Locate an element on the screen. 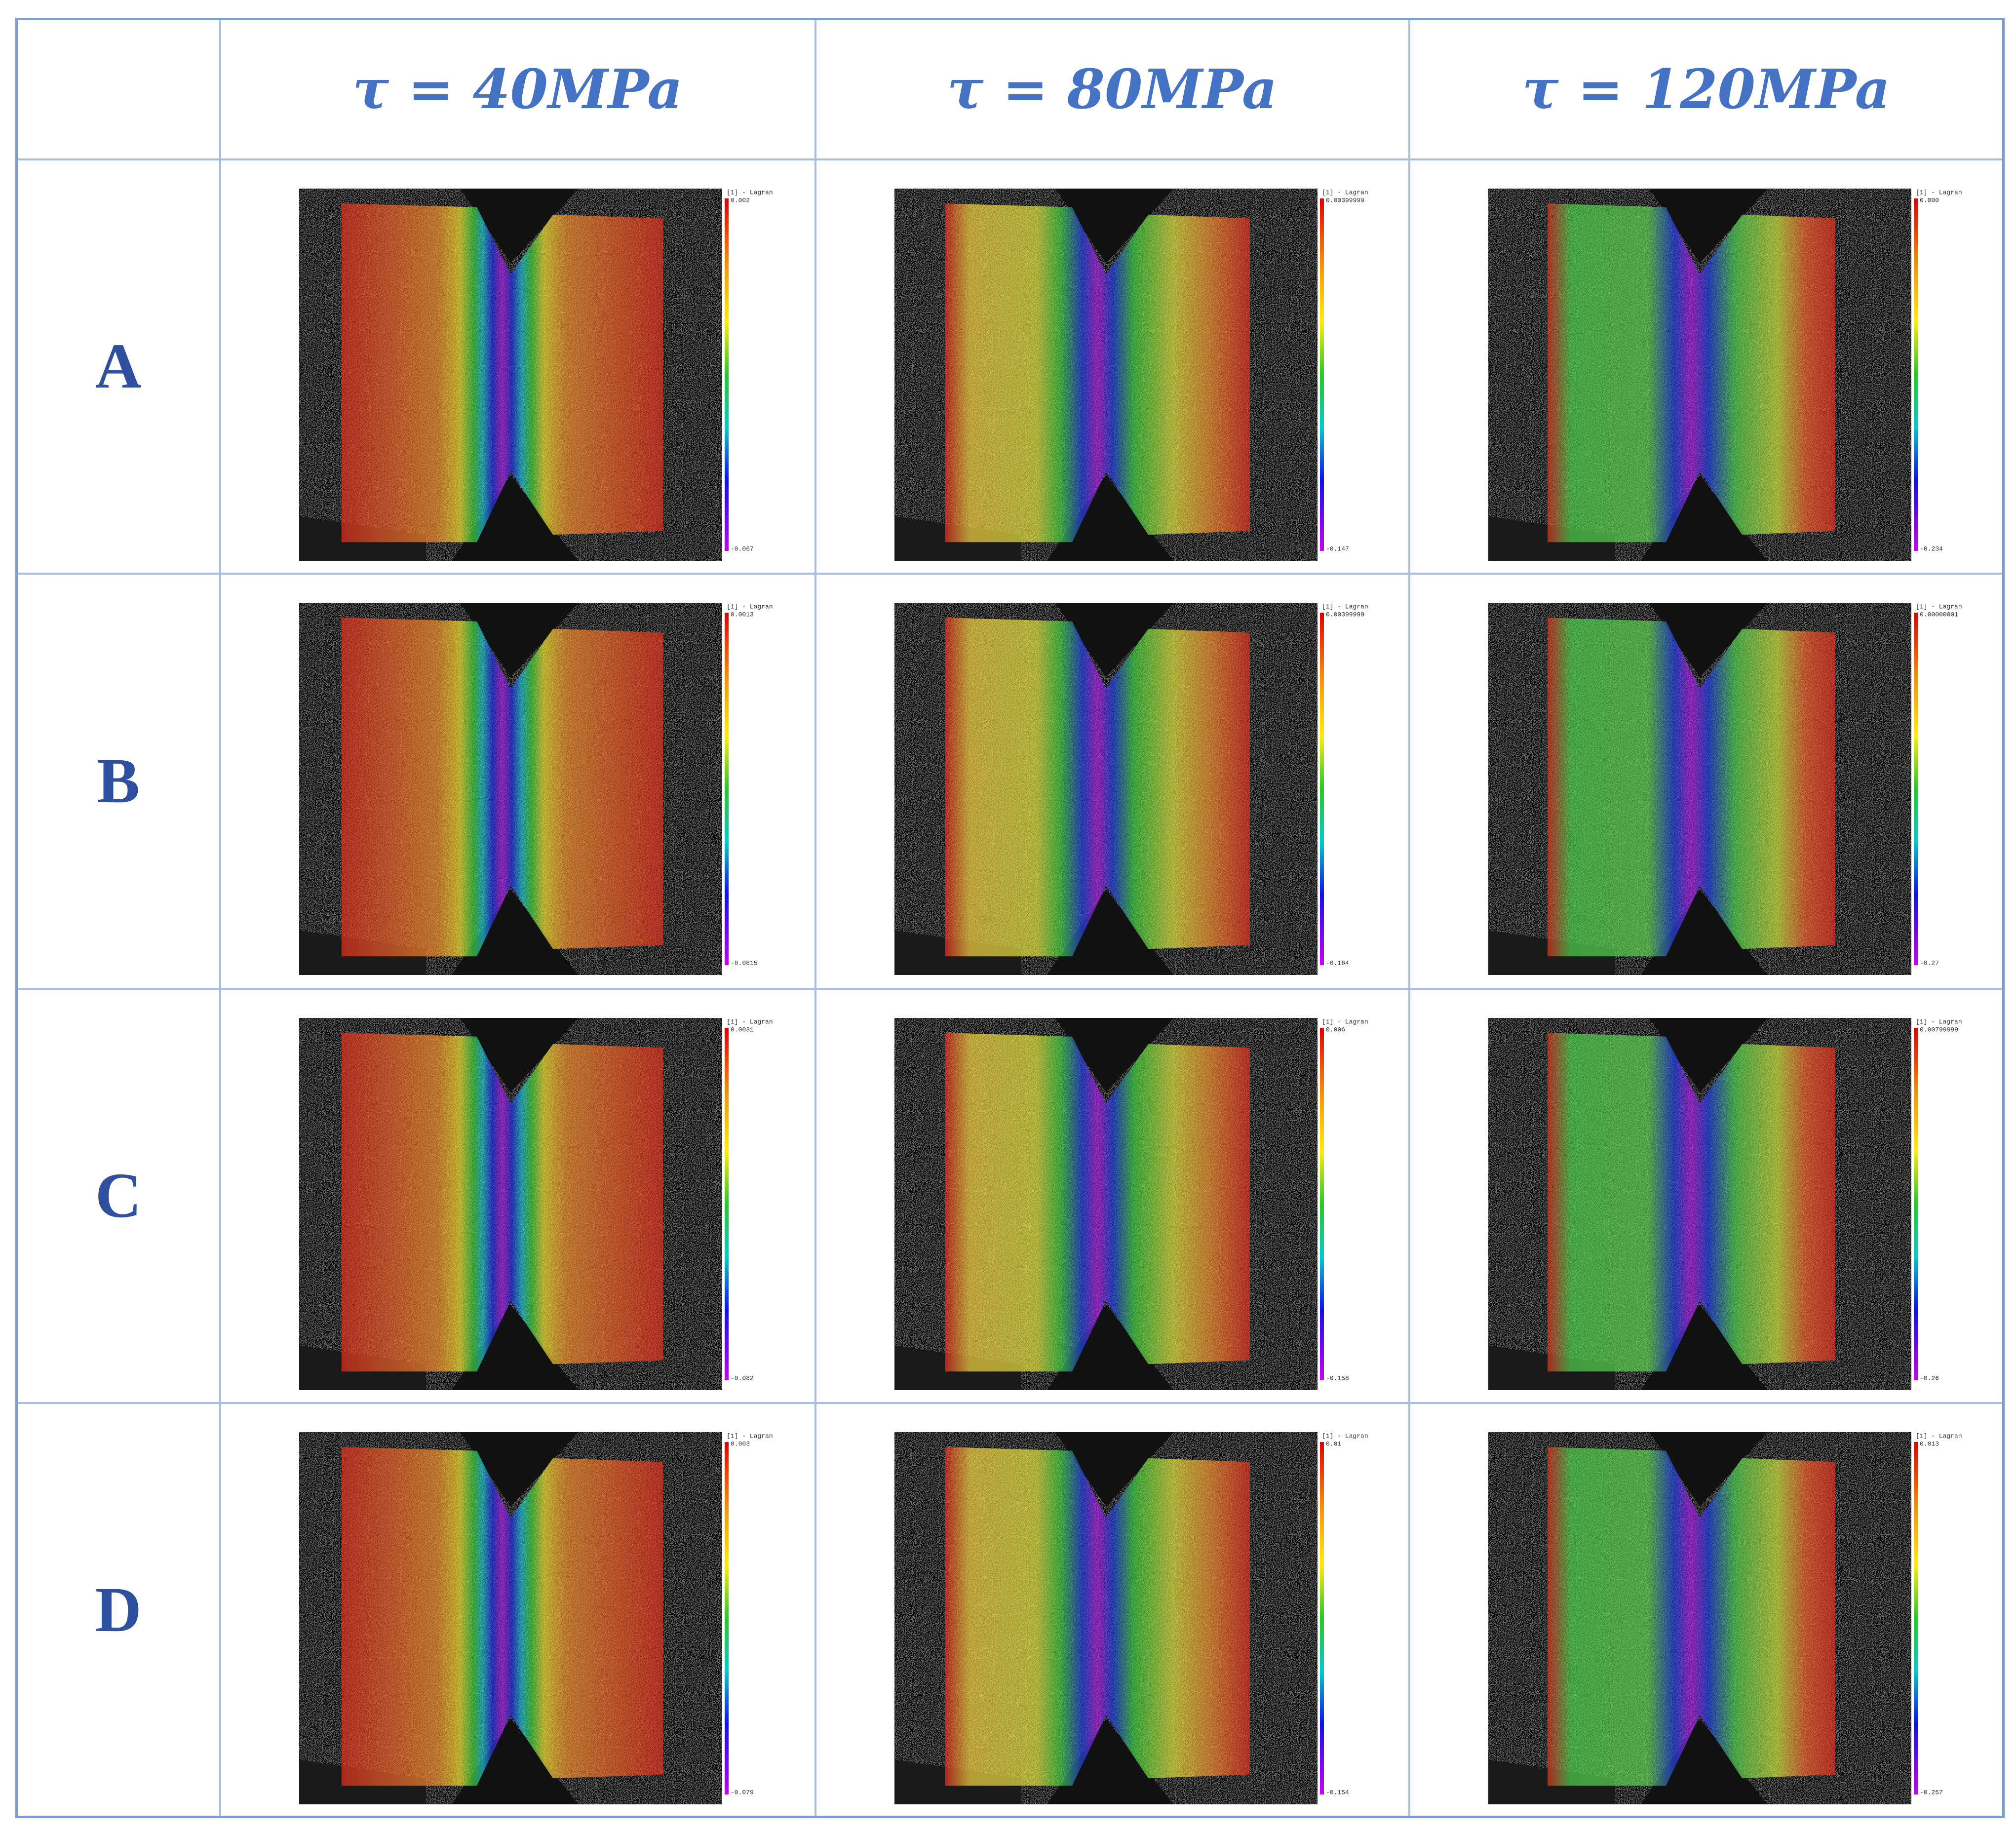  colorbar-top: 0.0031 is located at coordinates (742, 1029).